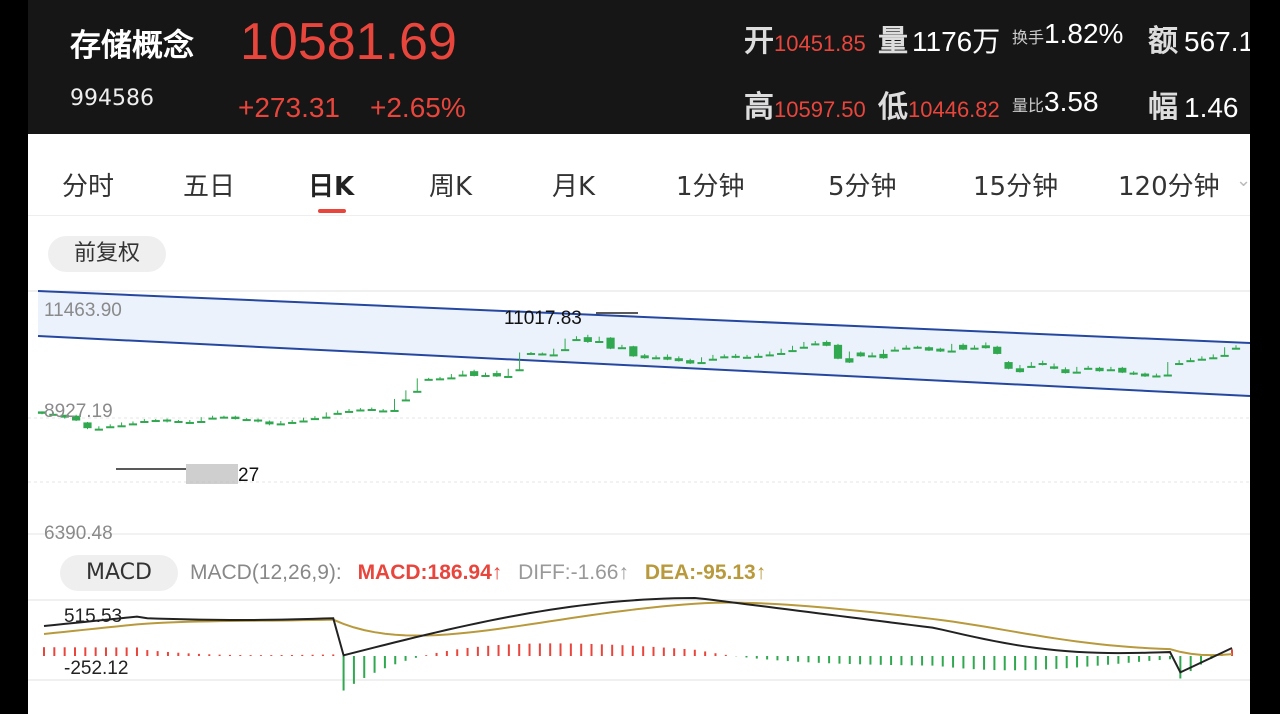  Describe the element at coordinates (88, 187) in the screenshot. I see `tab-intraday: 分时` at that location.